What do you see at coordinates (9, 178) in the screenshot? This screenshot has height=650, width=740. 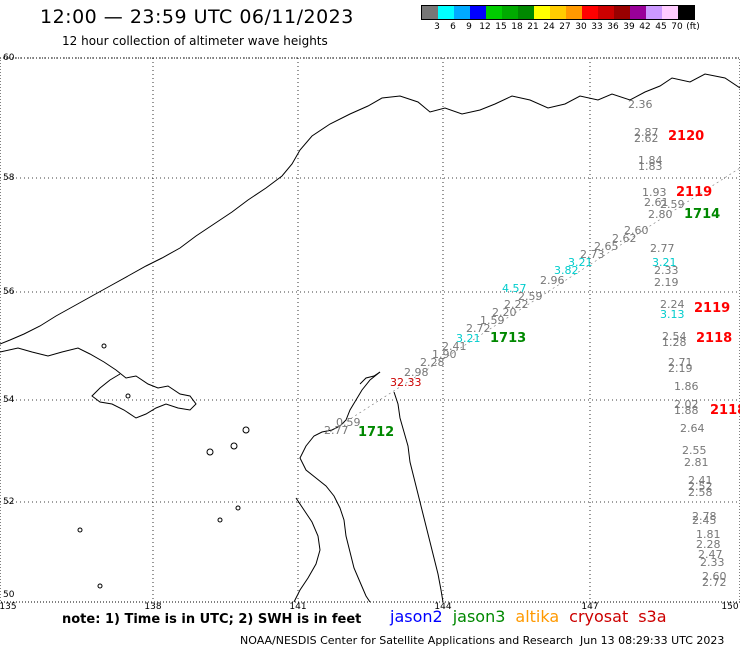 I see `lat-label-58: 58` at bounding box center [9, 178].